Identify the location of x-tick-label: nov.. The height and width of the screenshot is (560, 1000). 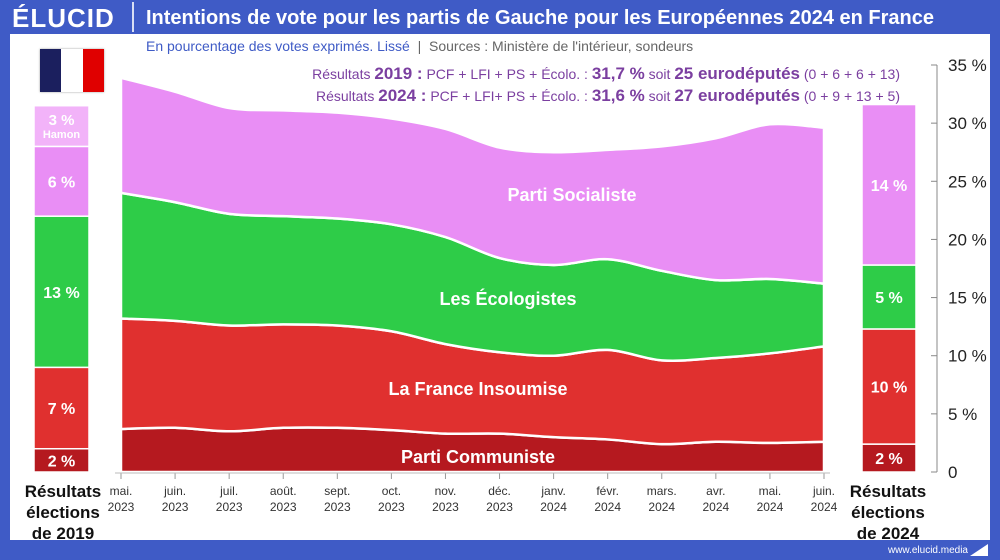
(446, 491).